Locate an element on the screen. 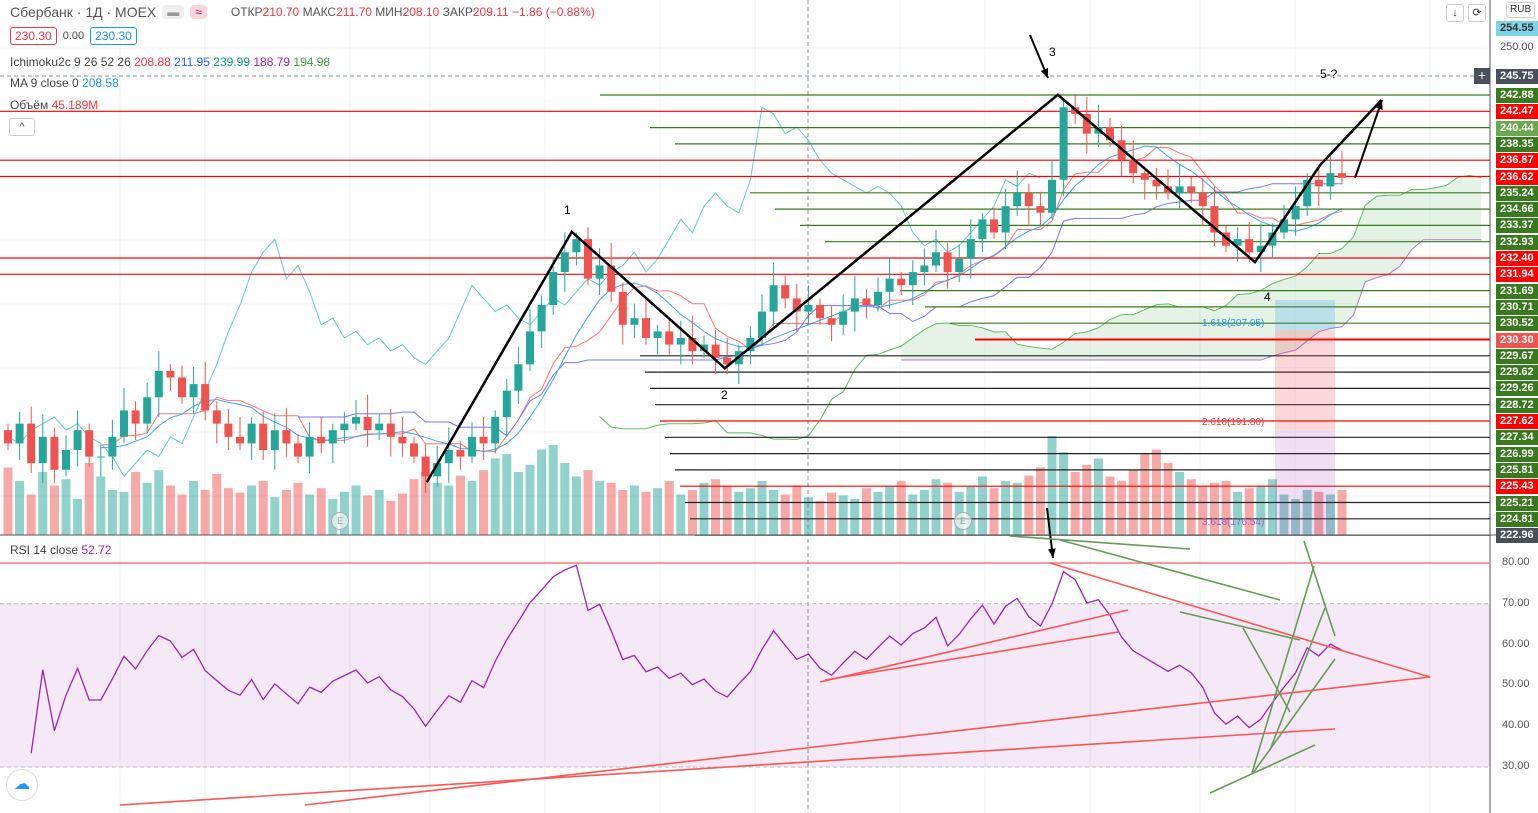  position-target-zone is located at coordinates (1305, 315).